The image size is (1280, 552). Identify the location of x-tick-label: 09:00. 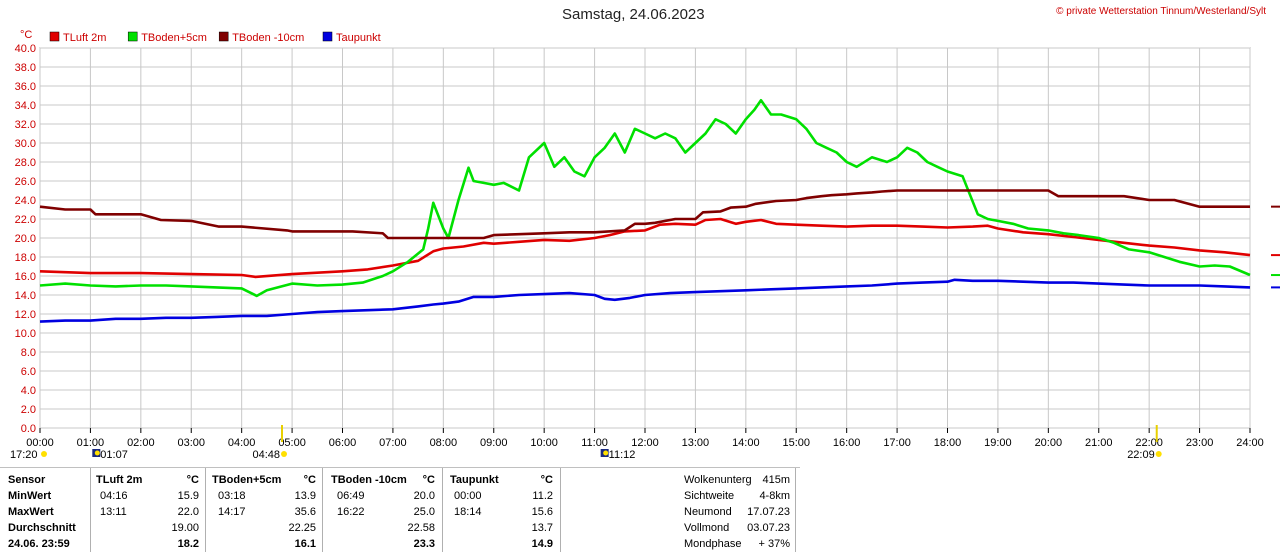
(494, 443).